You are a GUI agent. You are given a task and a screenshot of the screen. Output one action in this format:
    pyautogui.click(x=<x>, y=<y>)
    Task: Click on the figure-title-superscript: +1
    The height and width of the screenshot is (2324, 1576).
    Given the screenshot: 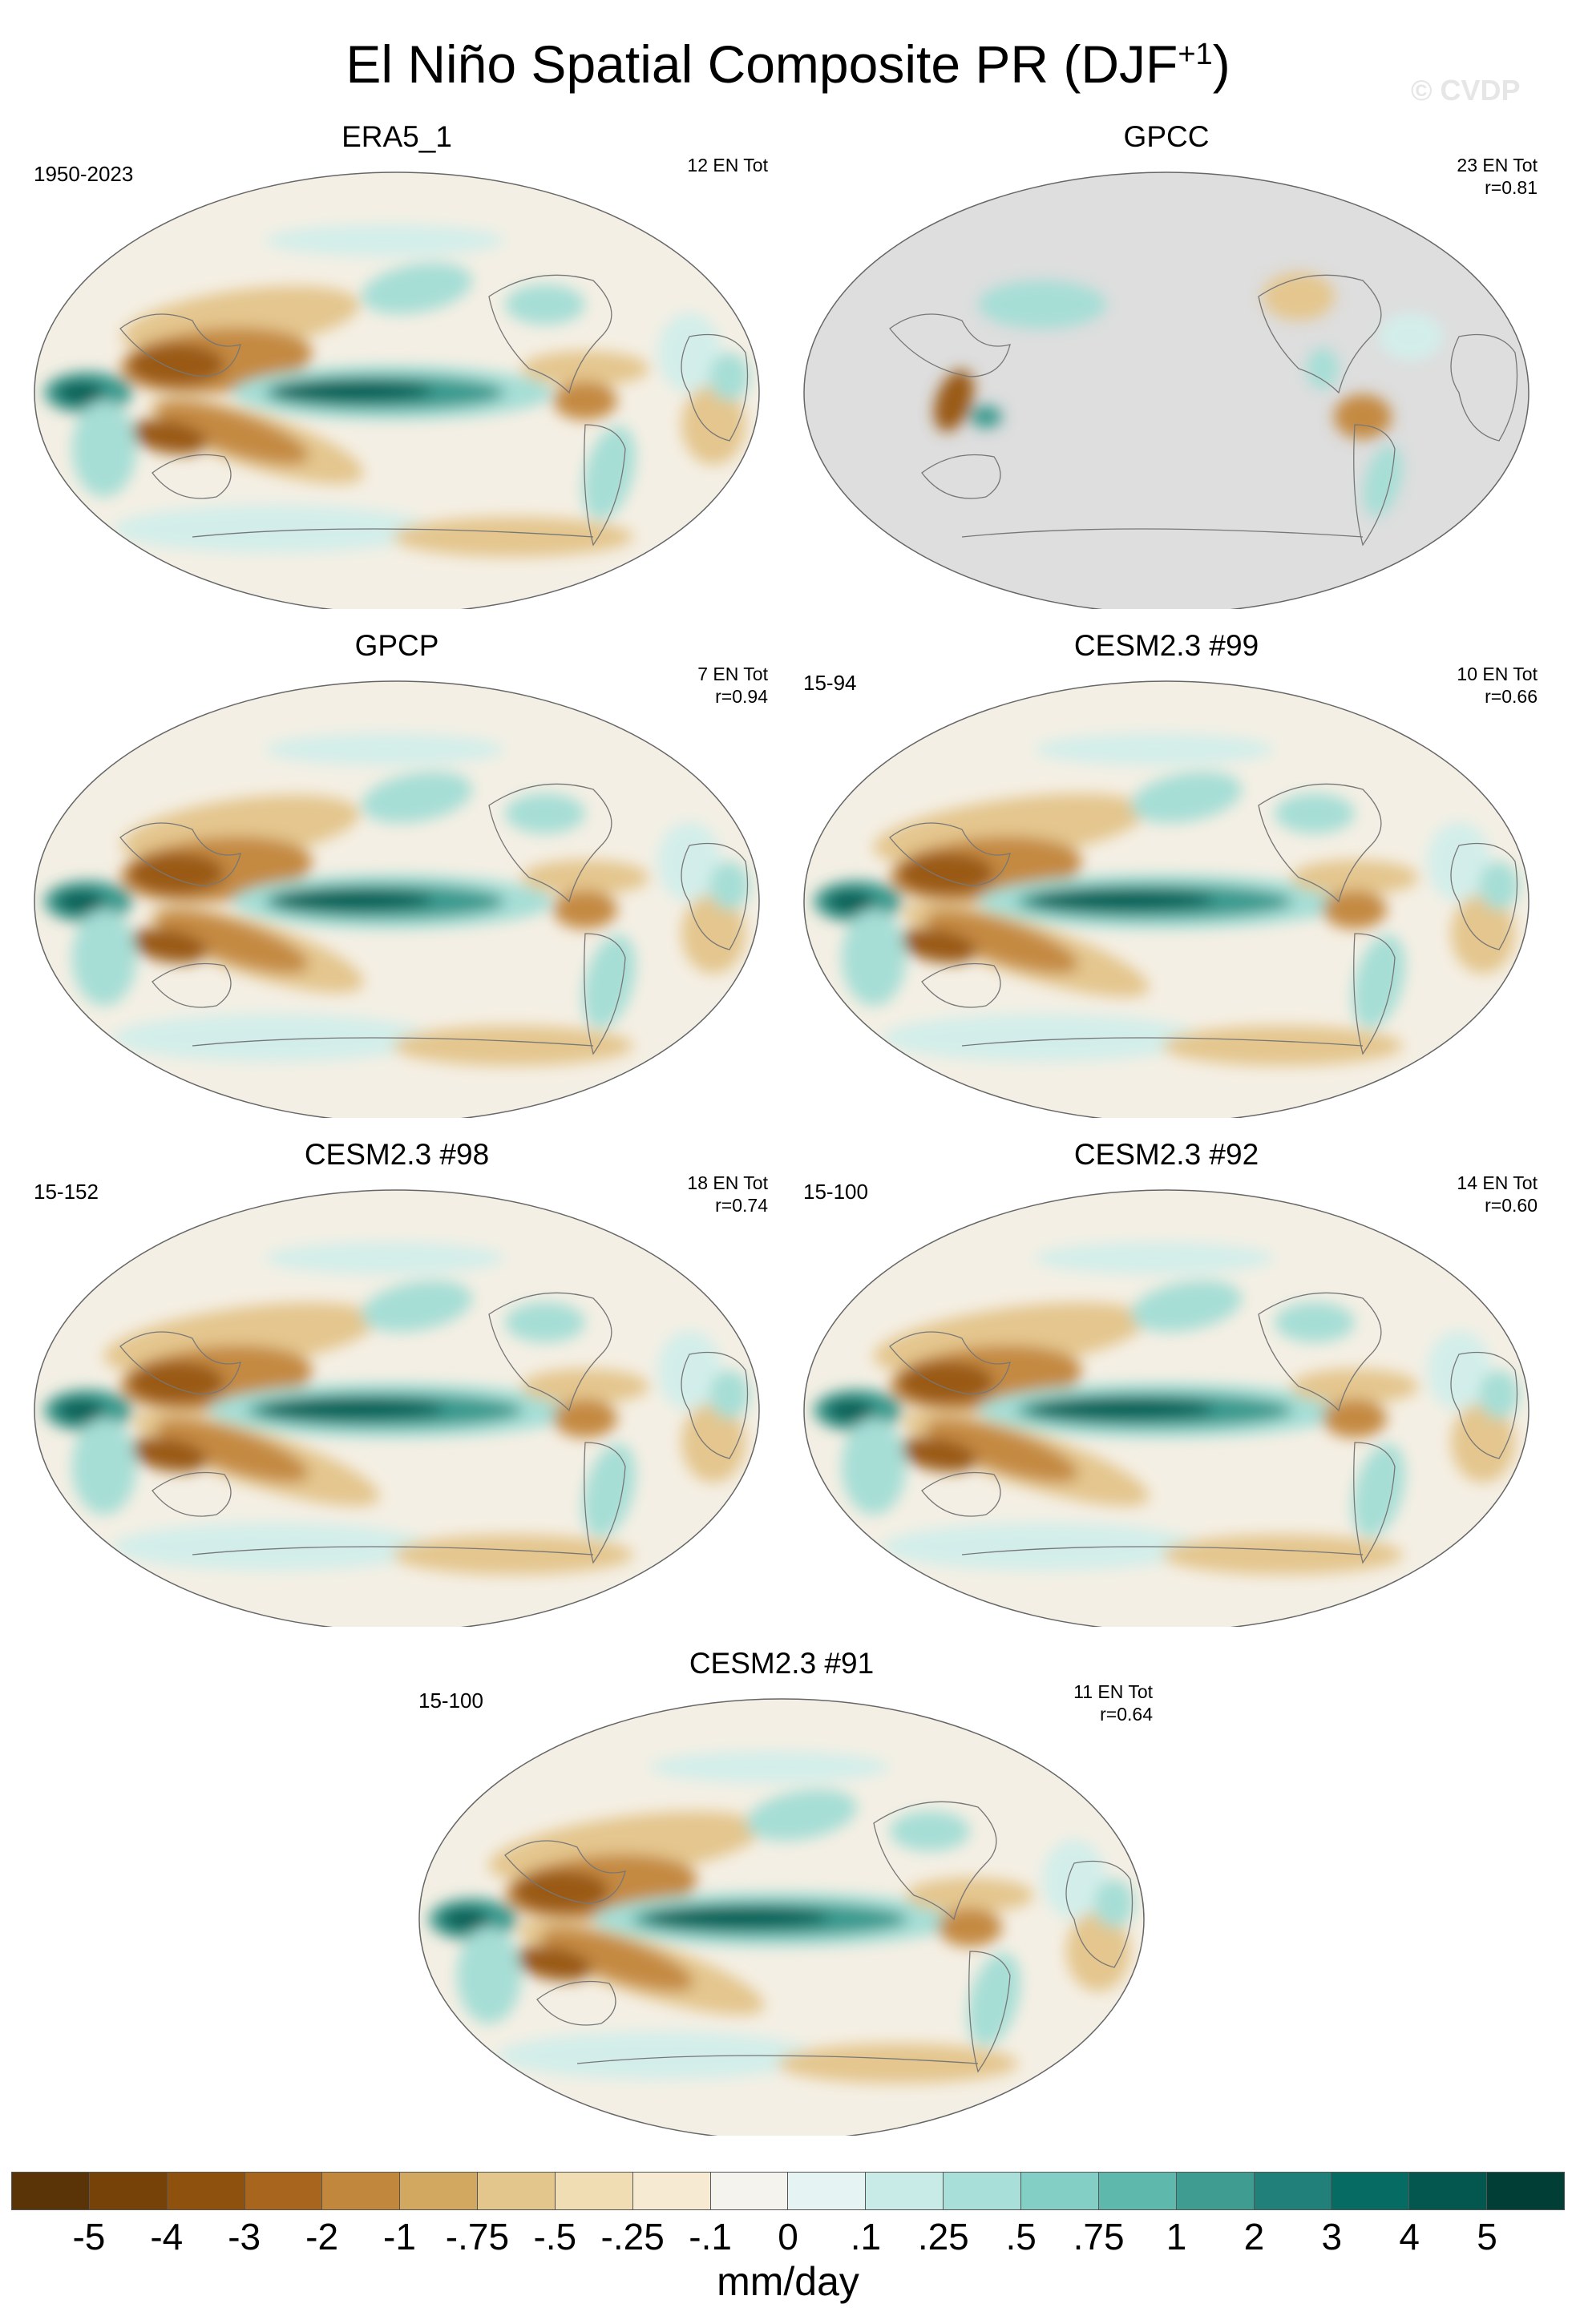 What is the action you would take?
    pyautogui.click(x=1195, y=54)
    